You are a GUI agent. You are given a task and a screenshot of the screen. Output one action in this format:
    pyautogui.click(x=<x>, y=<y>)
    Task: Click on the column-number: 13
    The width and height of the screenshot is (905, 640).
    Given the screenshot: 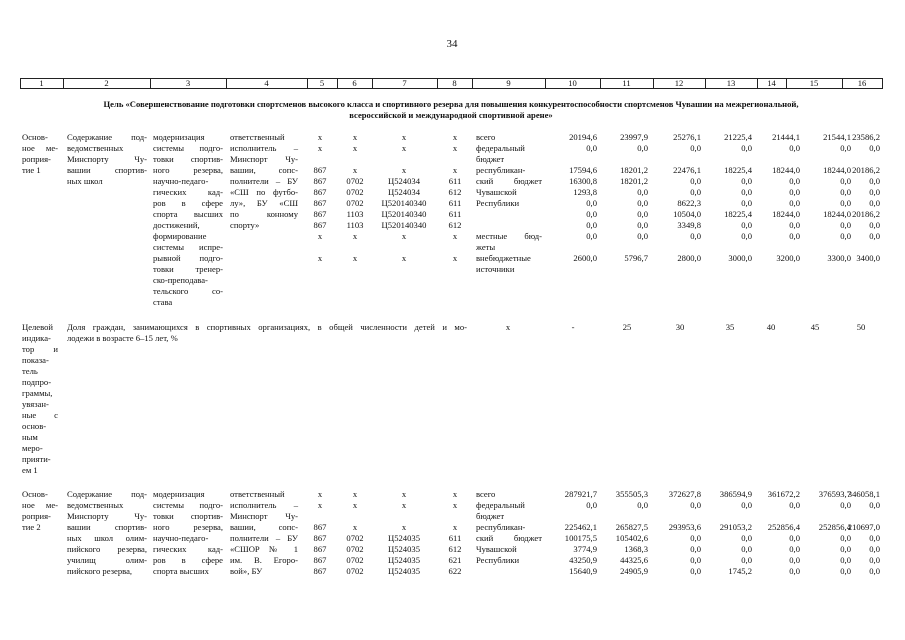 What is the action you would take?
    pyautogui.click(x=731, y=83)
    